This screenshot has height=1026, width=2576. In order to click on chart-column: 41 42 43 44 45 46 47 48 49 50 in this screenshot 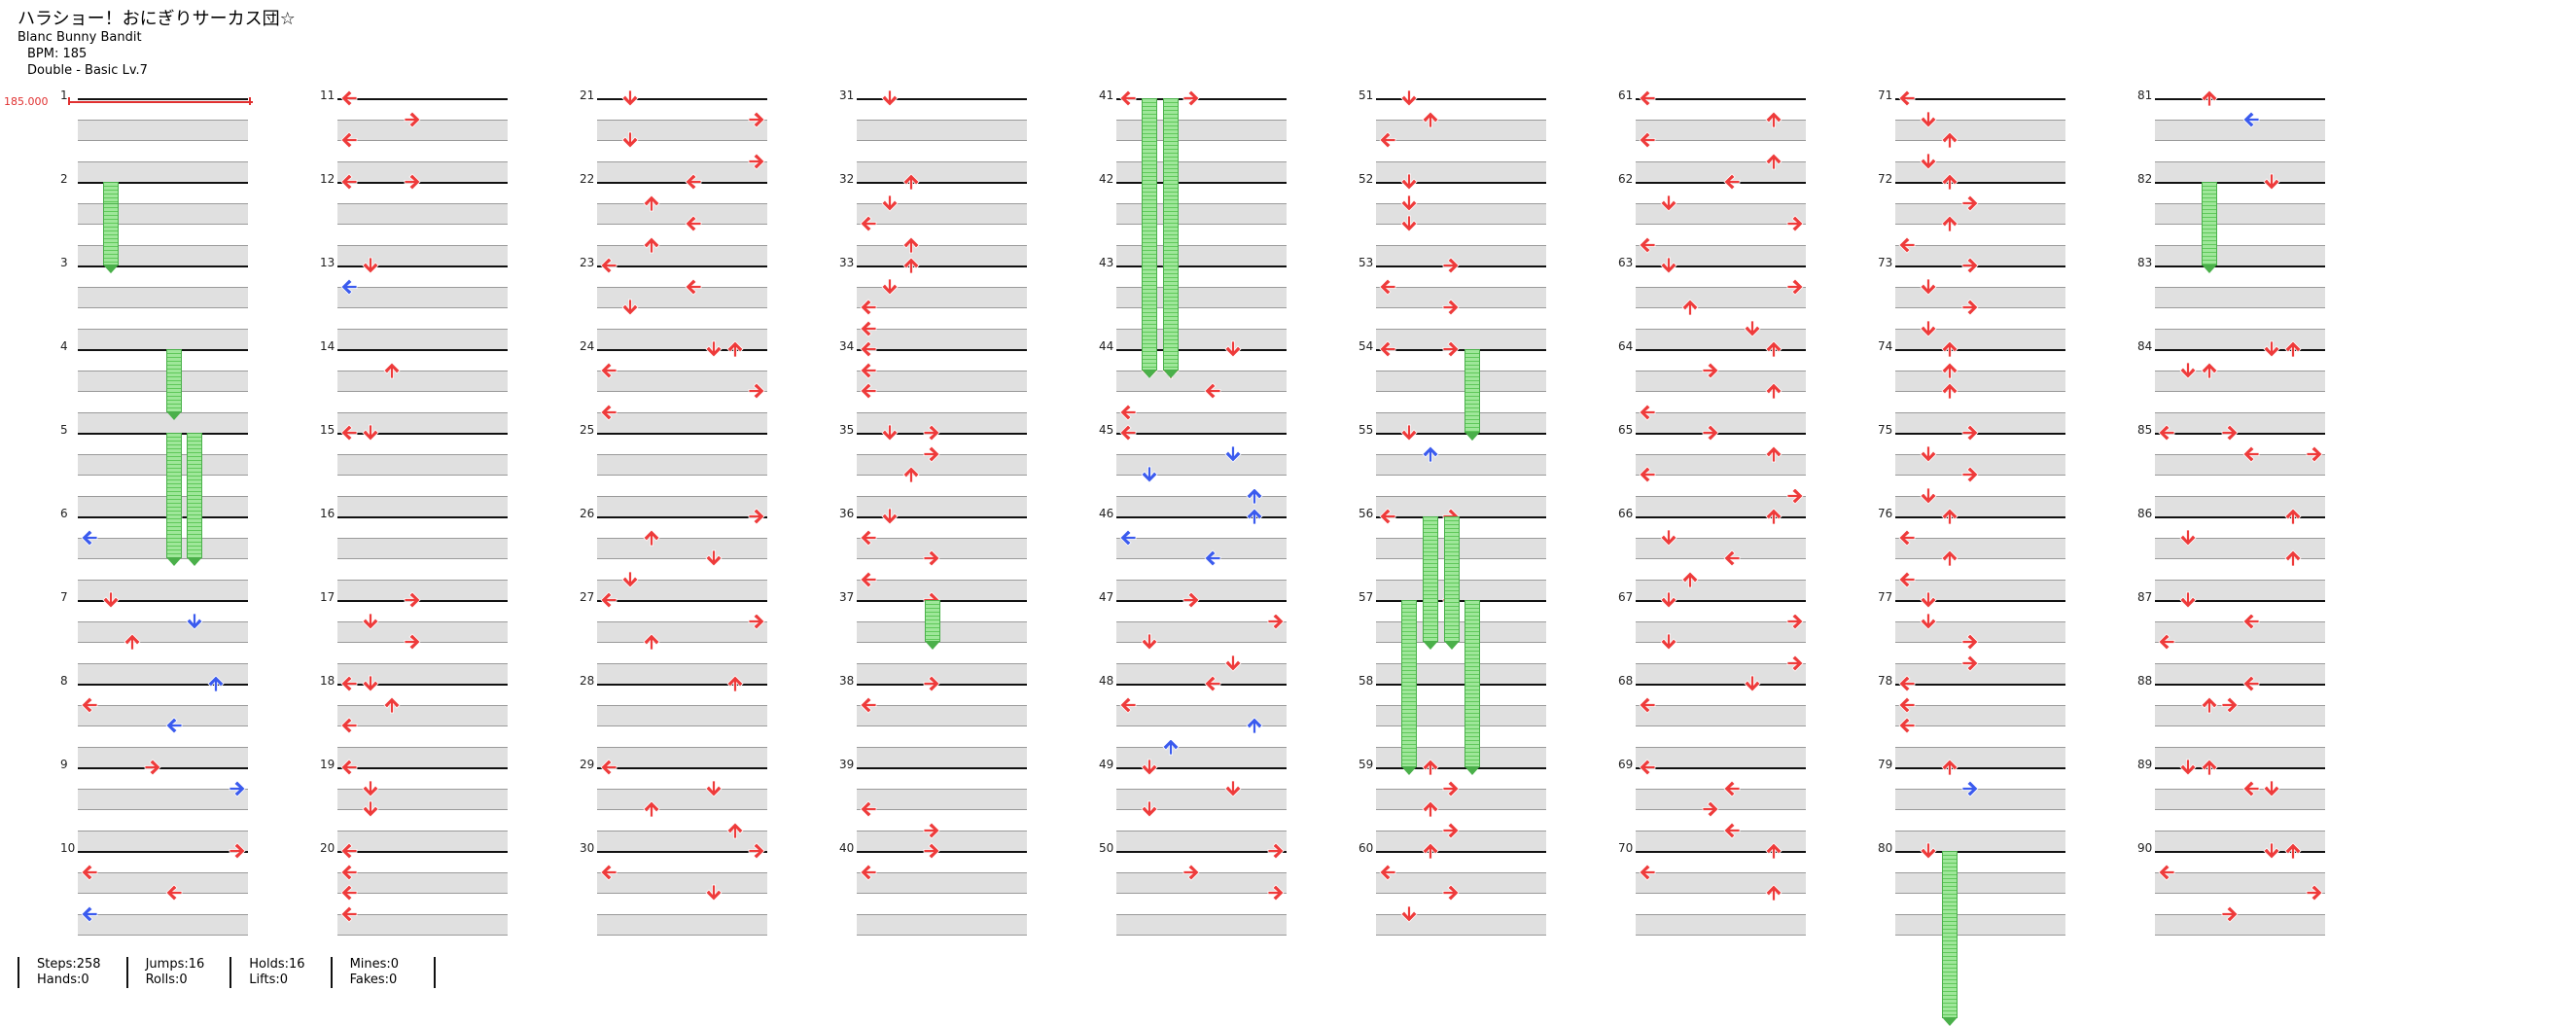, I will do `click(1193, 512)`.